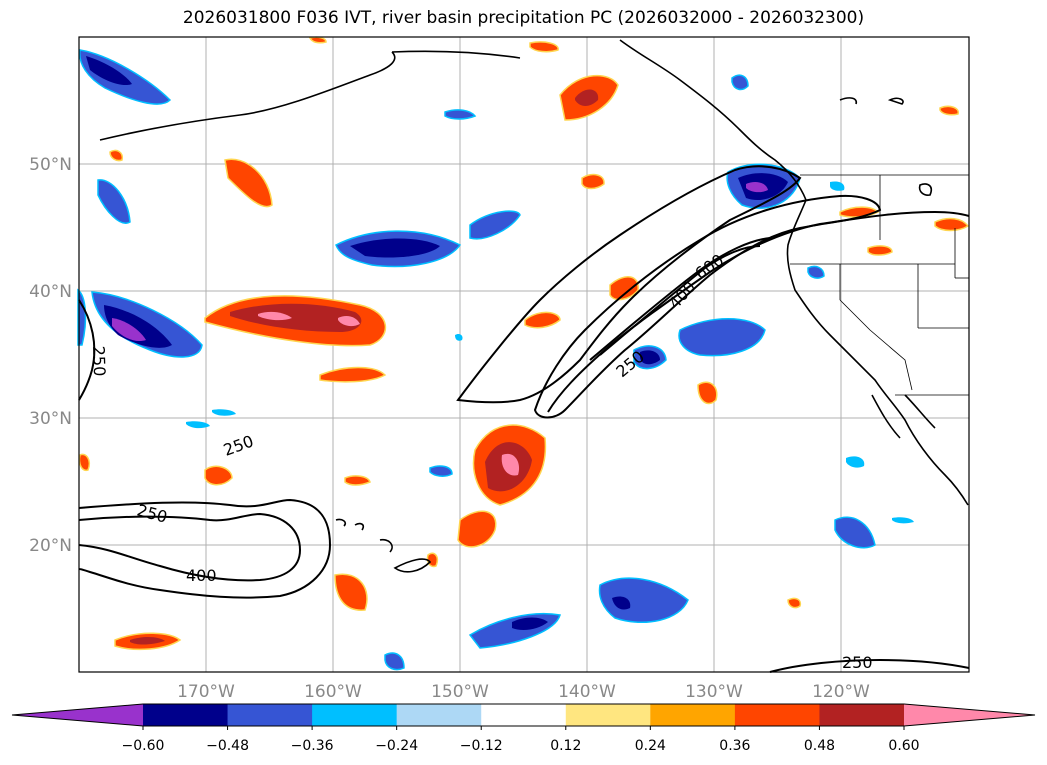 The height and width of the screenshot is (765, 1047). I want to click on colorbar-tick-label: −0.12, so click(481, 746).